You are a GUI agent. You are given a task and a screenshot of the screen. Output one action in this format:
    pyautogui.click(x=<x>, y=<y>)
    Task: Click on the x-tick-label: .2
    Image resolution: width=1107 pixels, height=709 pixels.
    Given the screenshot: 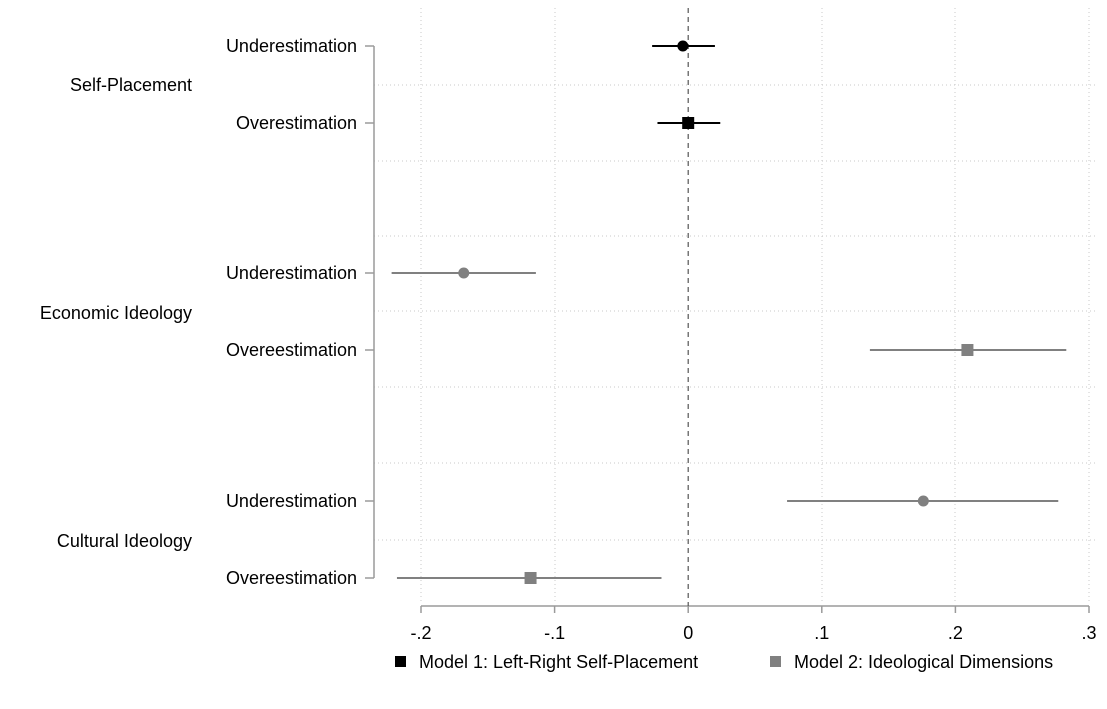 What is the action you would take?
    pyautogui.click(x=955, y=633)
    